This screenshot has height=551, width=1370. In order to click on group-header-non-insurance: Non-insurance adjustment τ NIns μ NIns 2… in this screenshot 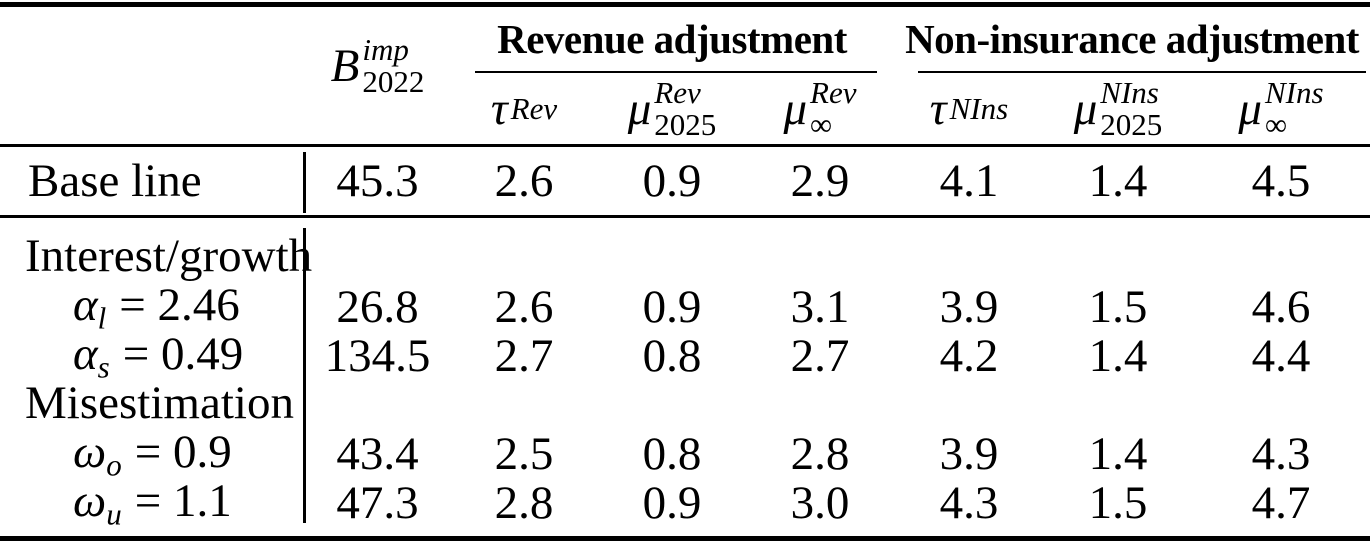, I will do `click(1132, 75)`.